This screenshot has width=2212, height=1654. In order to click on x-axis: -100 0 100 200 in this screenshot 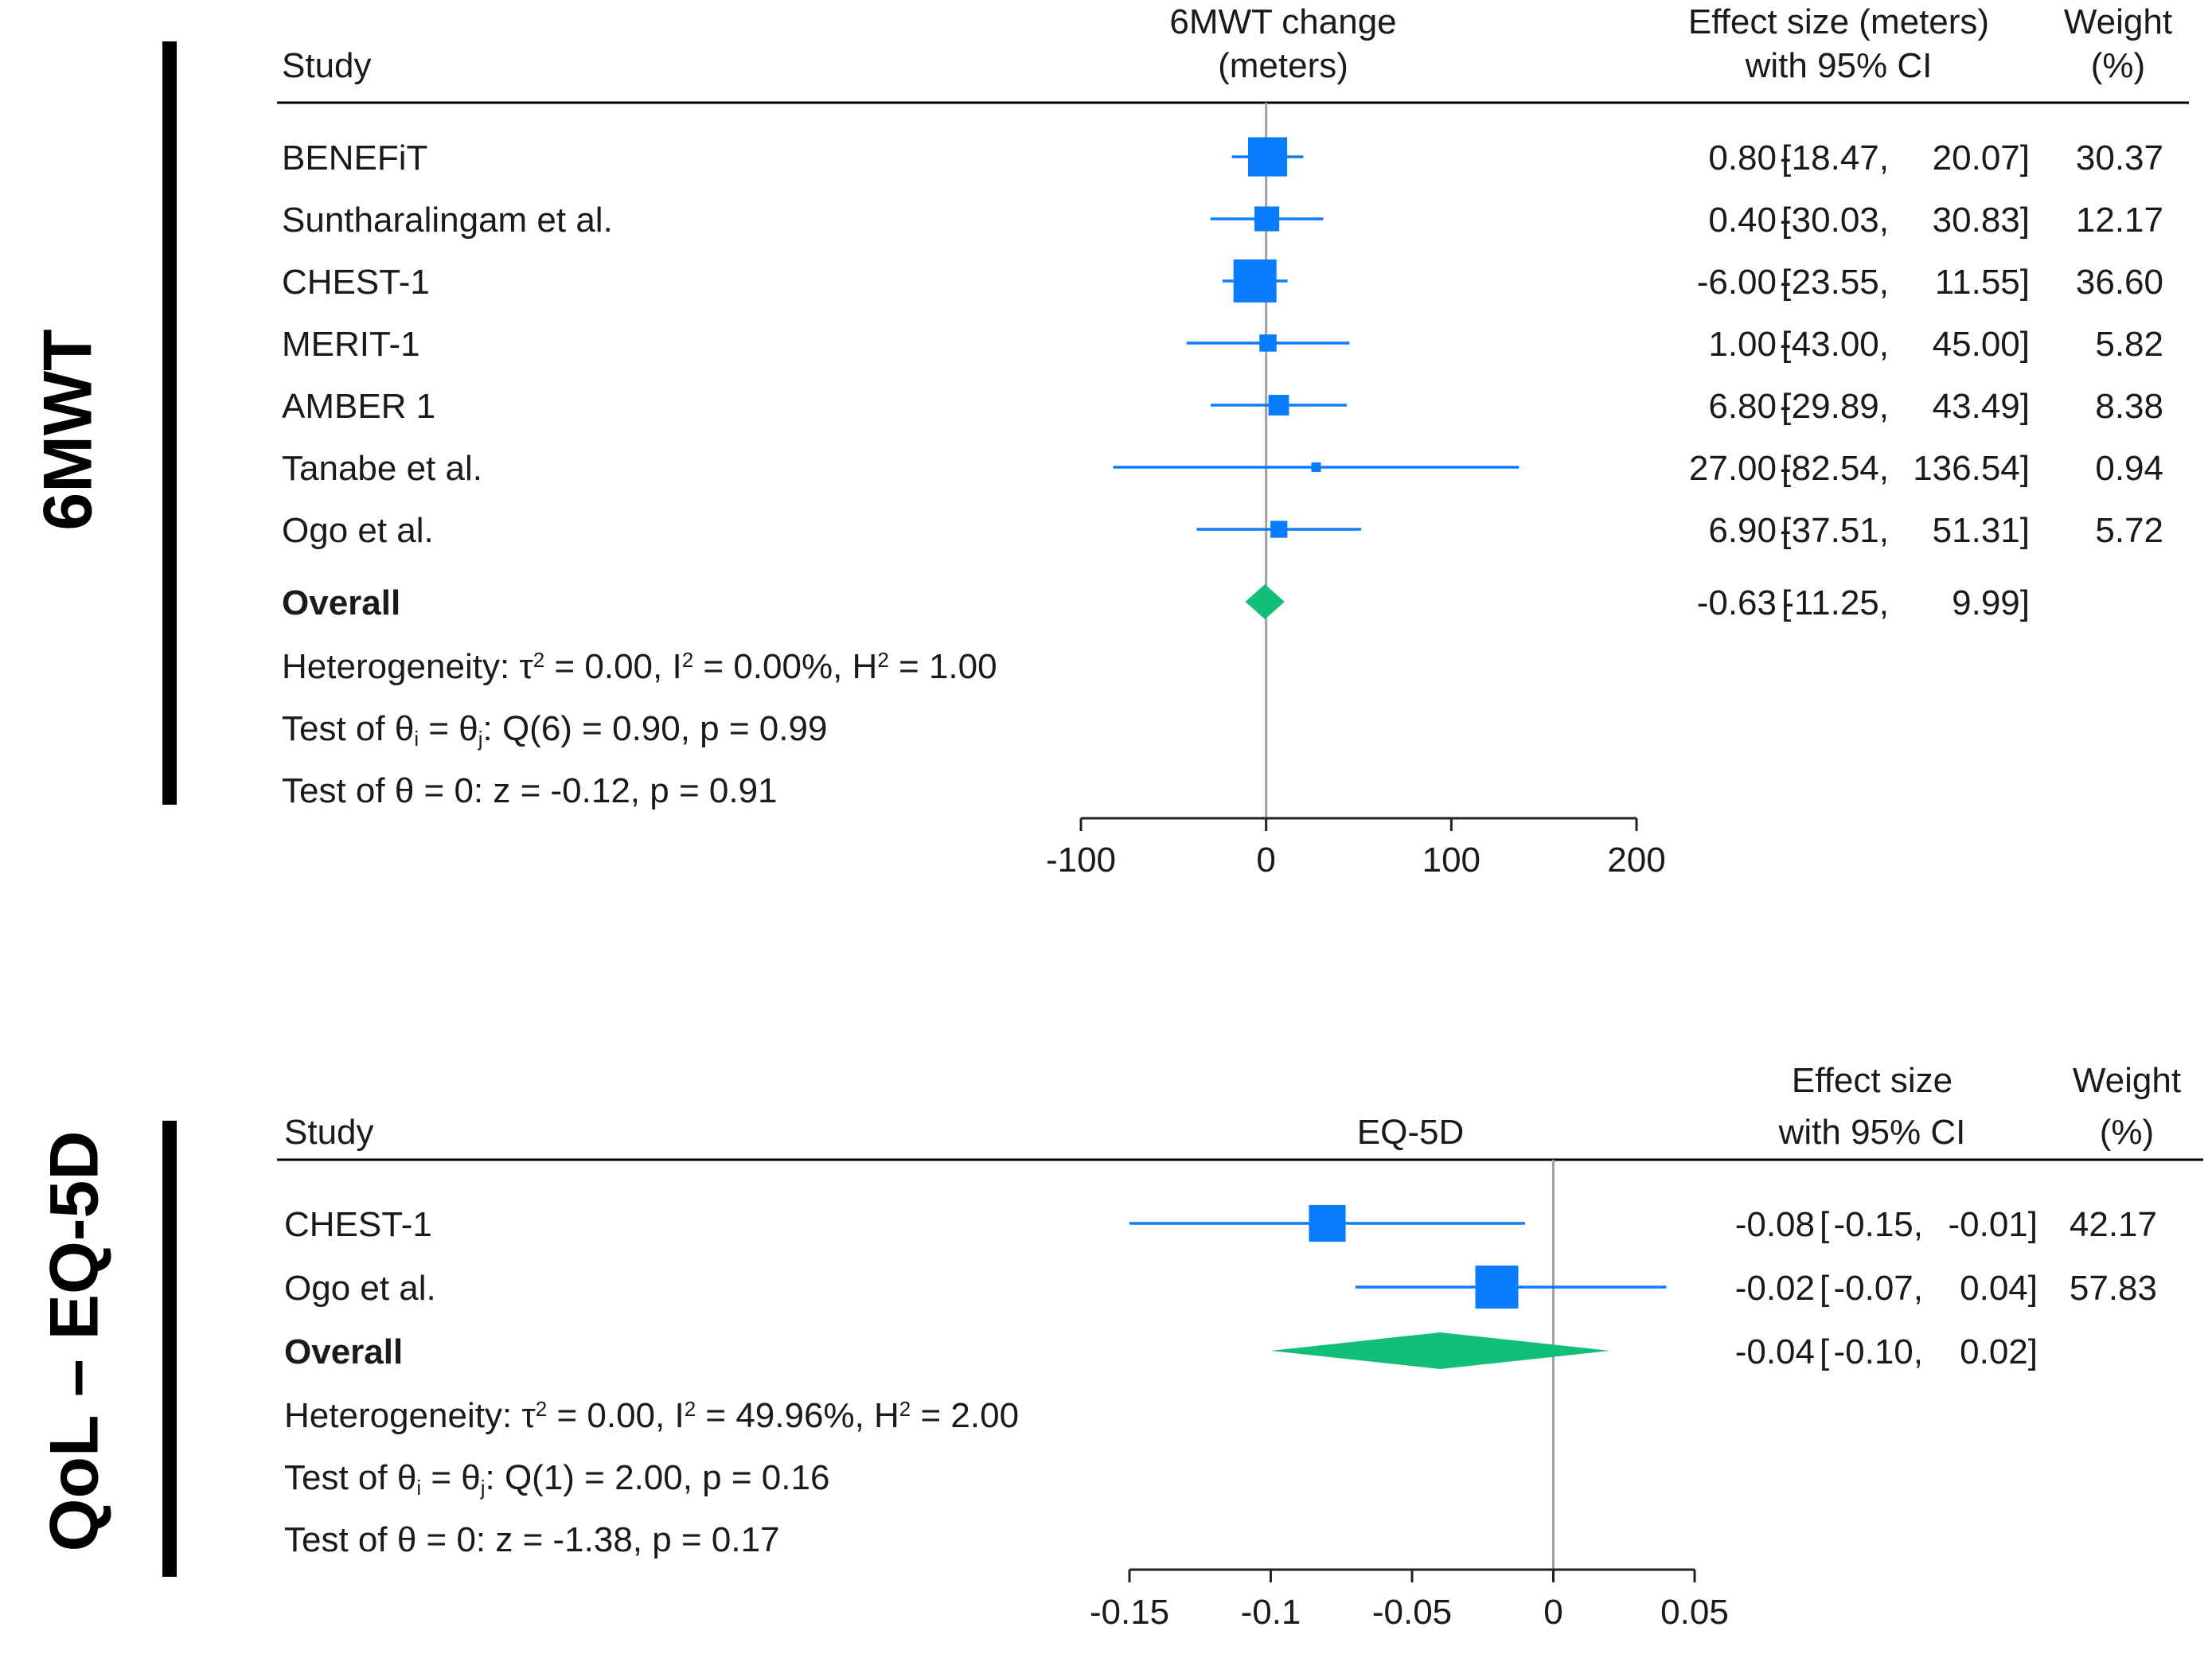, I will do `click(1356, 849)`.